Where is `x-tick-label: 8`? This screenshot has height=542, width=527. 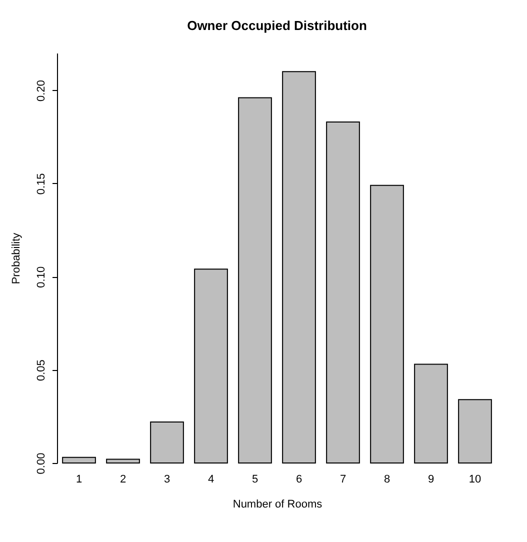
x-tick-label: 8 is located at coordinates (387, 480).